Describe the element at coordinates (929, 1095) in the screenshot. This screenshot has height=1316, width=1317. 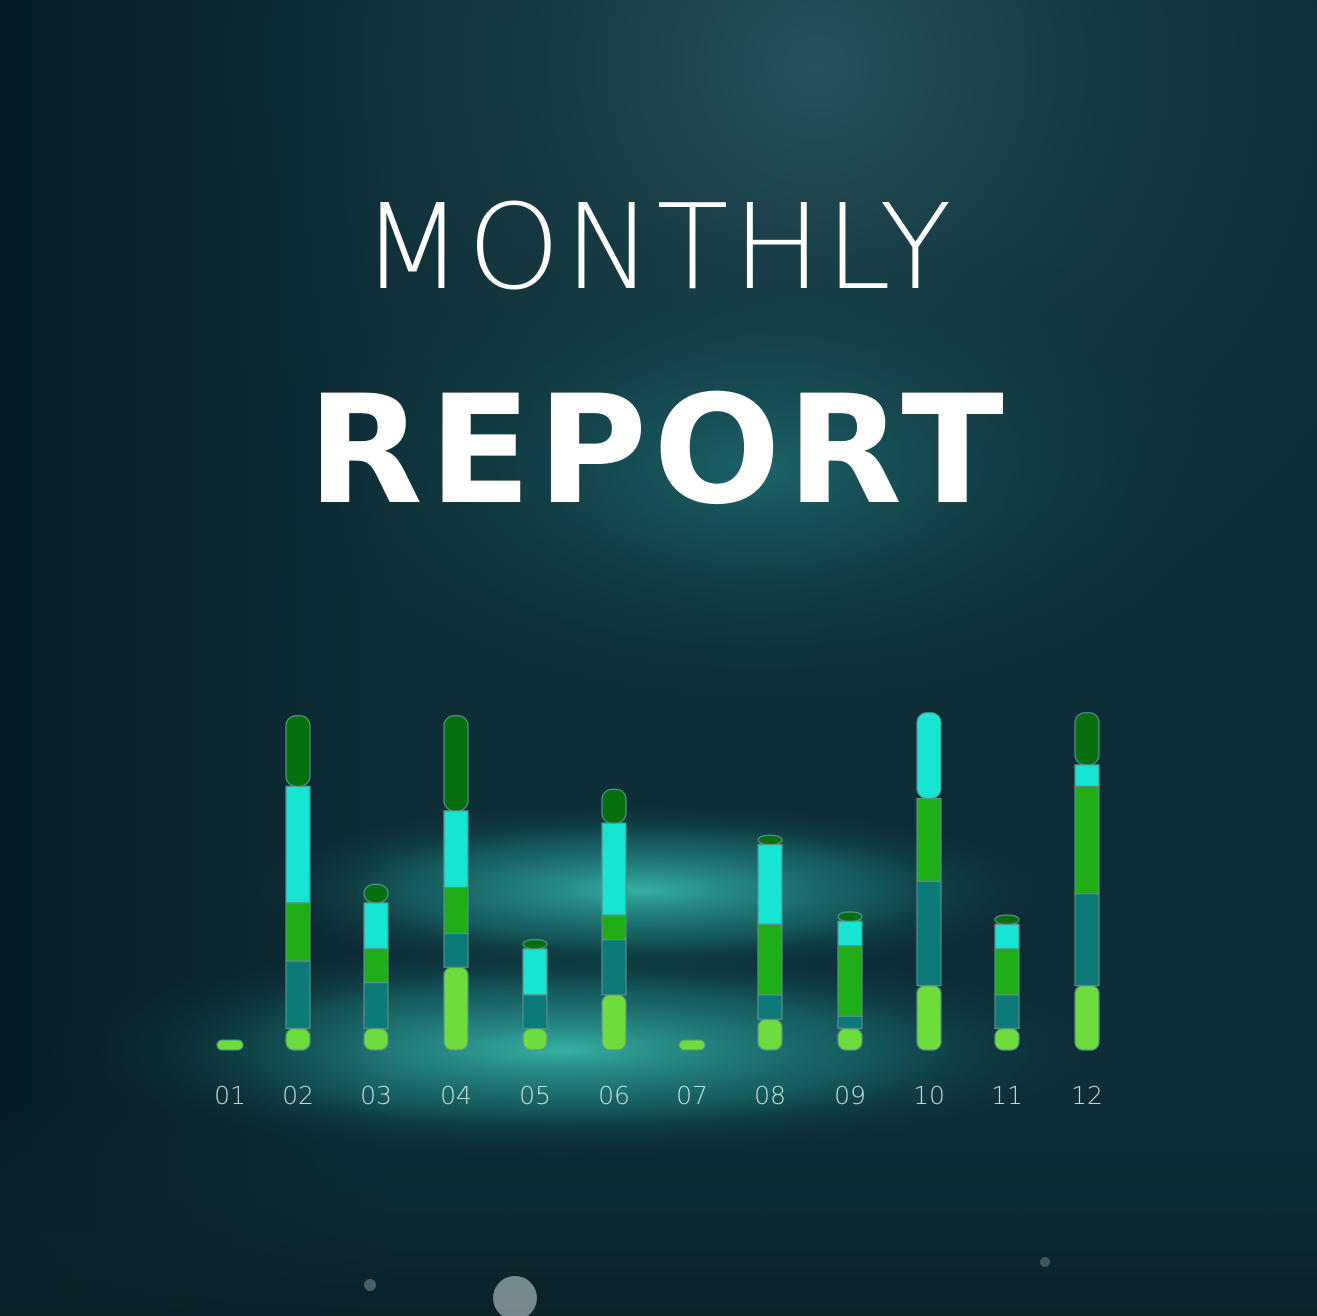
I see `x-tick-label: 10` at that location.